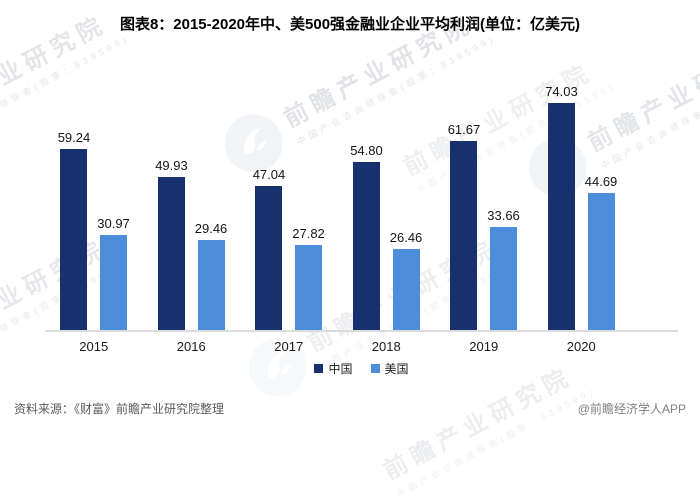 This screenshot has width=700, height=500. I want to click on bar-value-label: 47.04, so click(269, 174).